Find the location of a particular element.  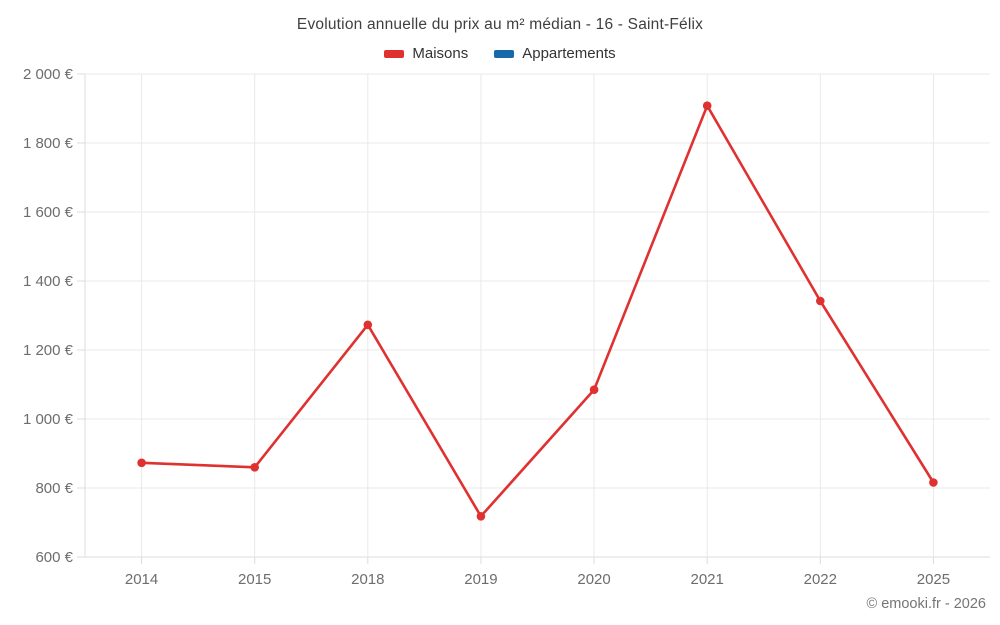

x-tick-label: 2018 is located at coordinates (367, 579).